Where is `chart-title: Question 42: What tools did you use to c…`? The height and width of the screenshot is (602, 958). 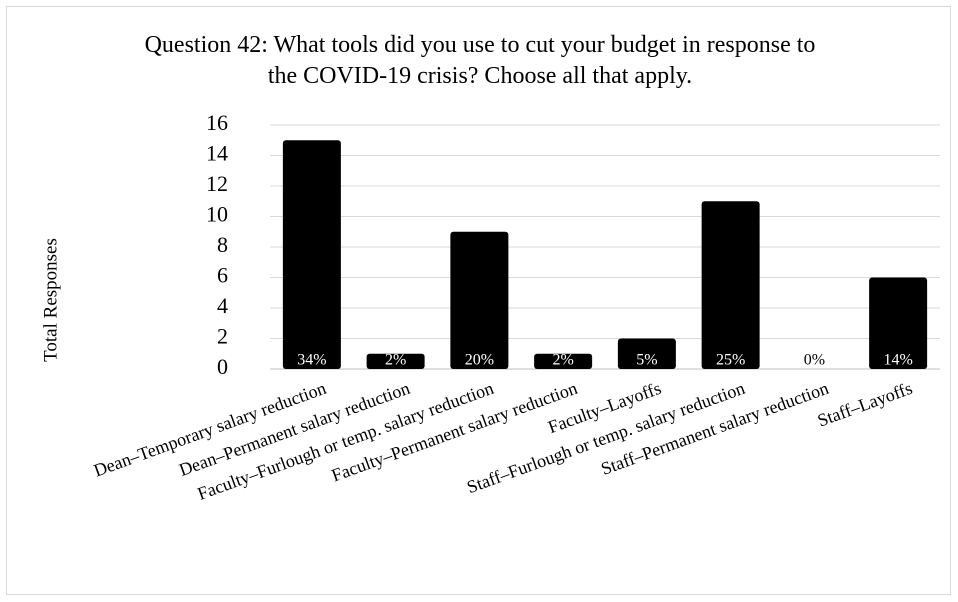
chart-title: Question 42: What tools did you use to c… is located at coordinates (480, 60).